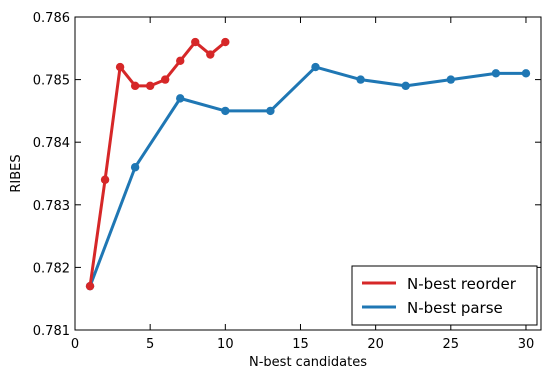 This screenshot has width=543, height=369. Describe the element at coordinates (51, 18) in the screenshot. I see `y-tick-label: 0.786` at that location.